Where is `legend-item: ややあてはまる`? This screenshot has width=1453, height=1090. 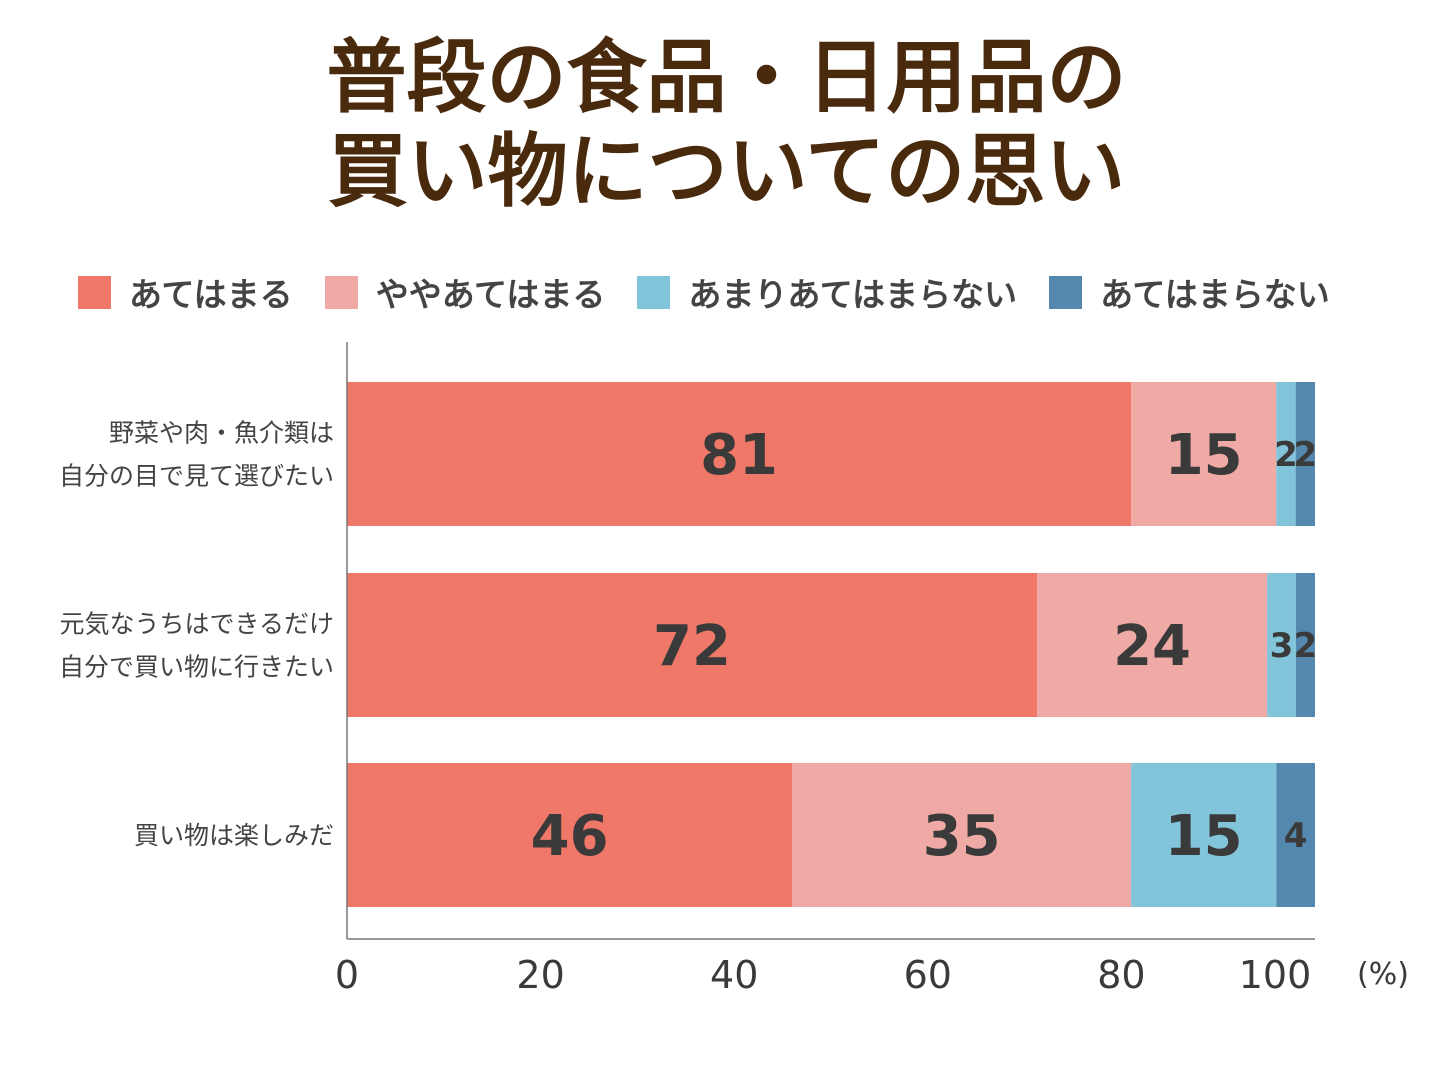 legend-item: ややあてはまる is located at coordinates (465, 292).